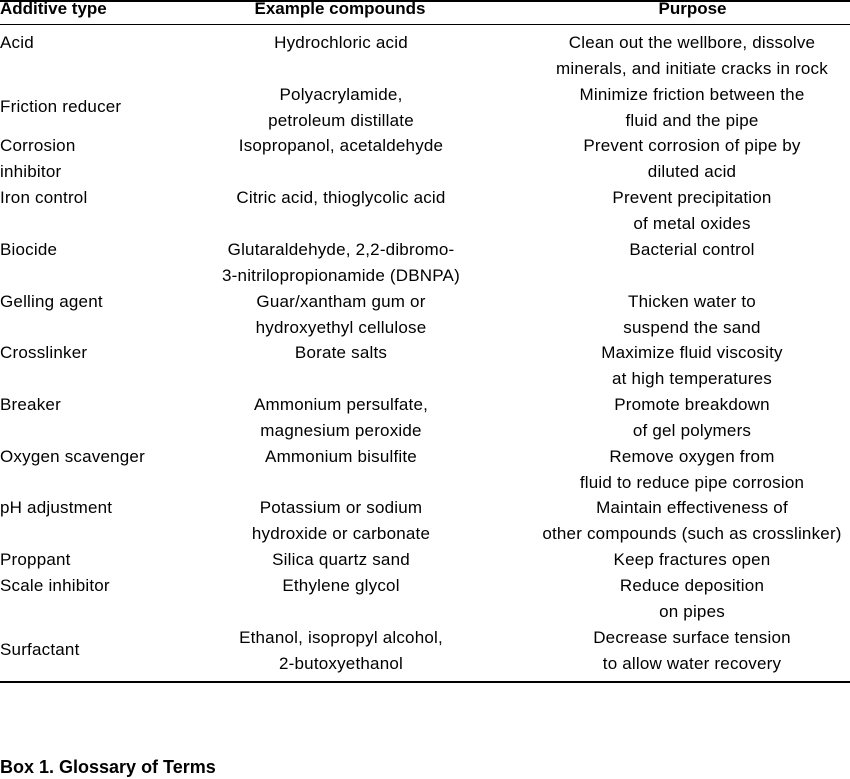 The width and height of the screenshot is (850, 779). What do you see at coordinates (55, 585) in the screenshot?
I see `row-scale-inhibitor-type: Scale inhibitor` at bounding box center [55, 585].